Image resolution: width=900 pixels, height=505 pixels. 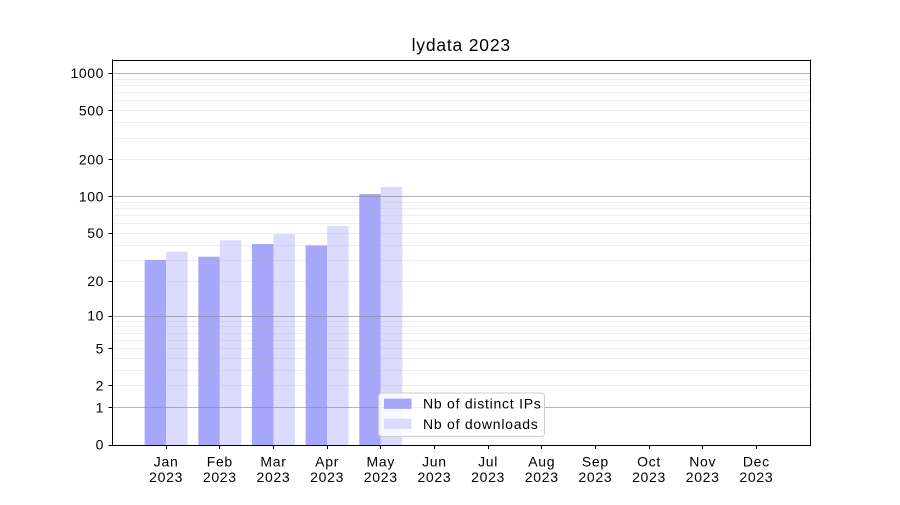 What do you see at coordinates (541, 461) in the screenshot?
I see `svg-text: Aug` at bounding box center [541, 461].